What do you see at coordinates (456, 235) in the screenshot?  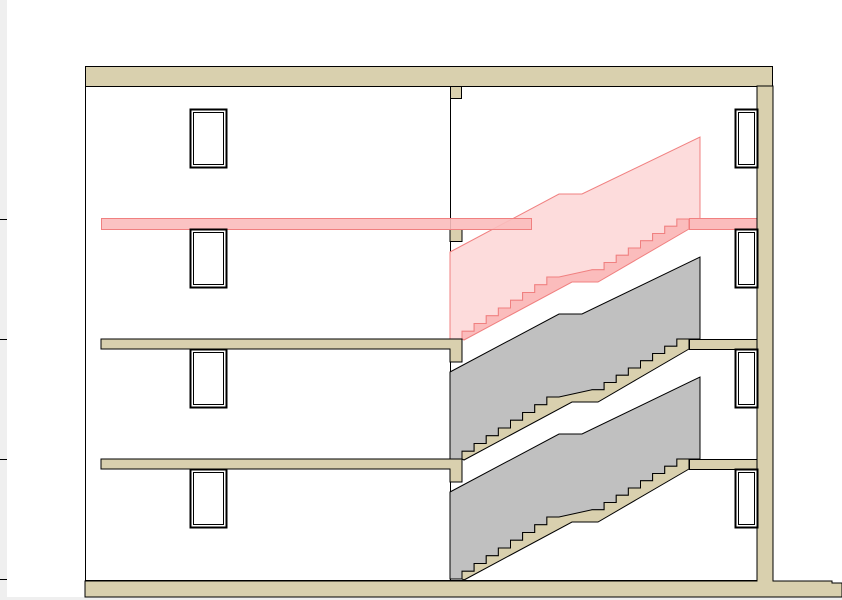 I see `beam-stub` at bounding box center [456, 235].